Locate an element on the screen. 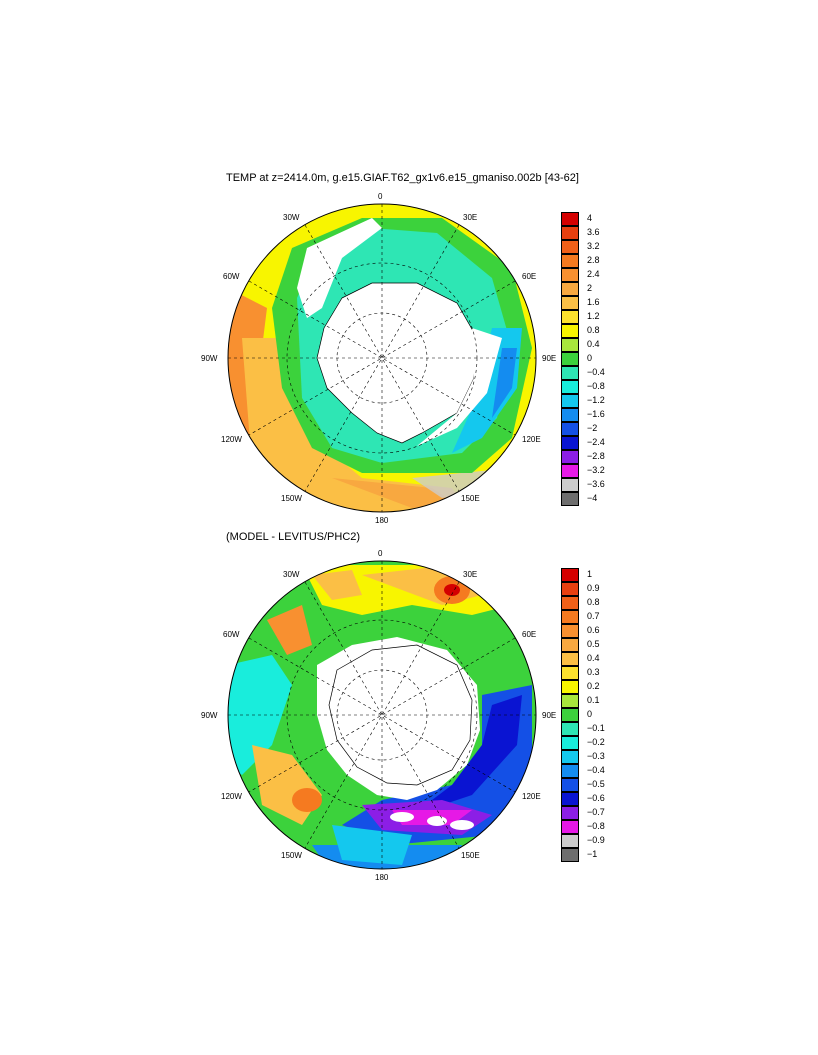 This screenshot has height=1055, width=818. colorbar-tick-label: 2.4 is located at coordinates (593, 274).